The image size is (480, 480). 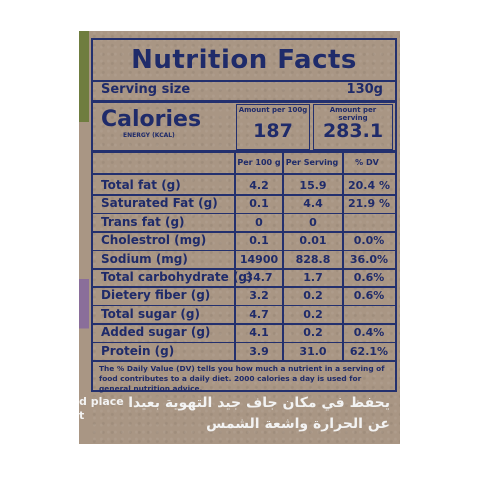 I want to click on amount-per-100g-value: 187, so click(x=273, y=131).